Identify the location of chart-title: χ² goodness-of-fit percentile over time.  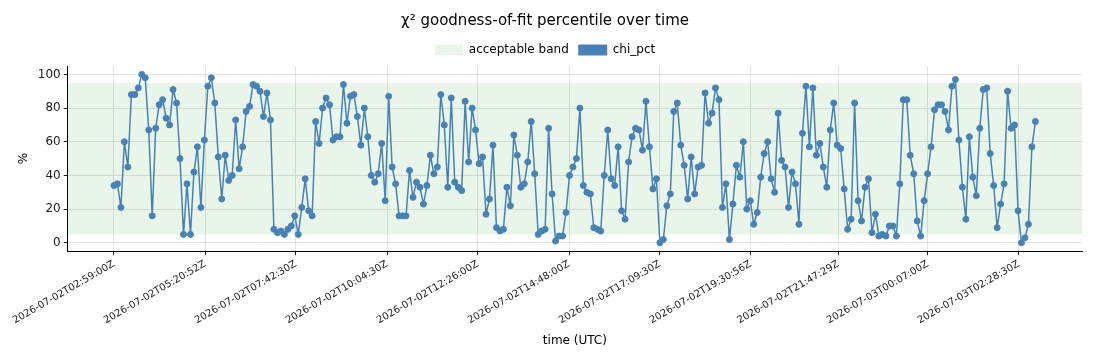
(545, 19).